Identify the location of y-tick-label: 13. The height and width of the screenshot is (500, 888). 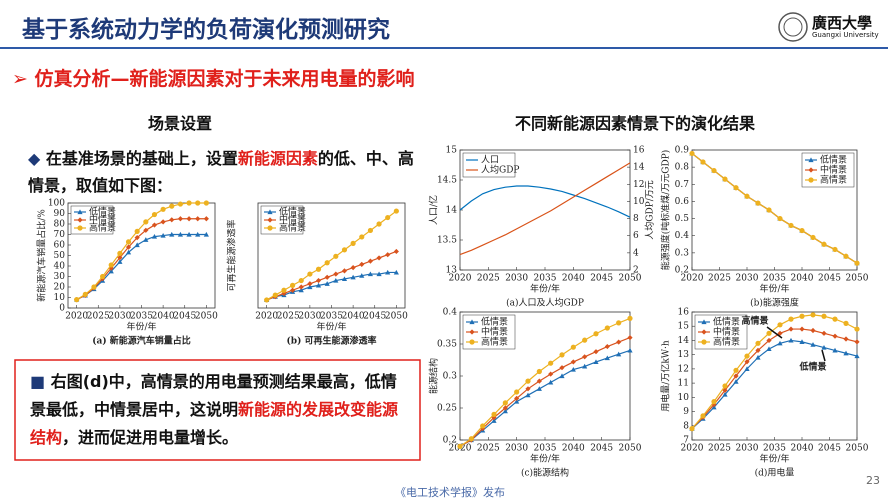
(684, 355).